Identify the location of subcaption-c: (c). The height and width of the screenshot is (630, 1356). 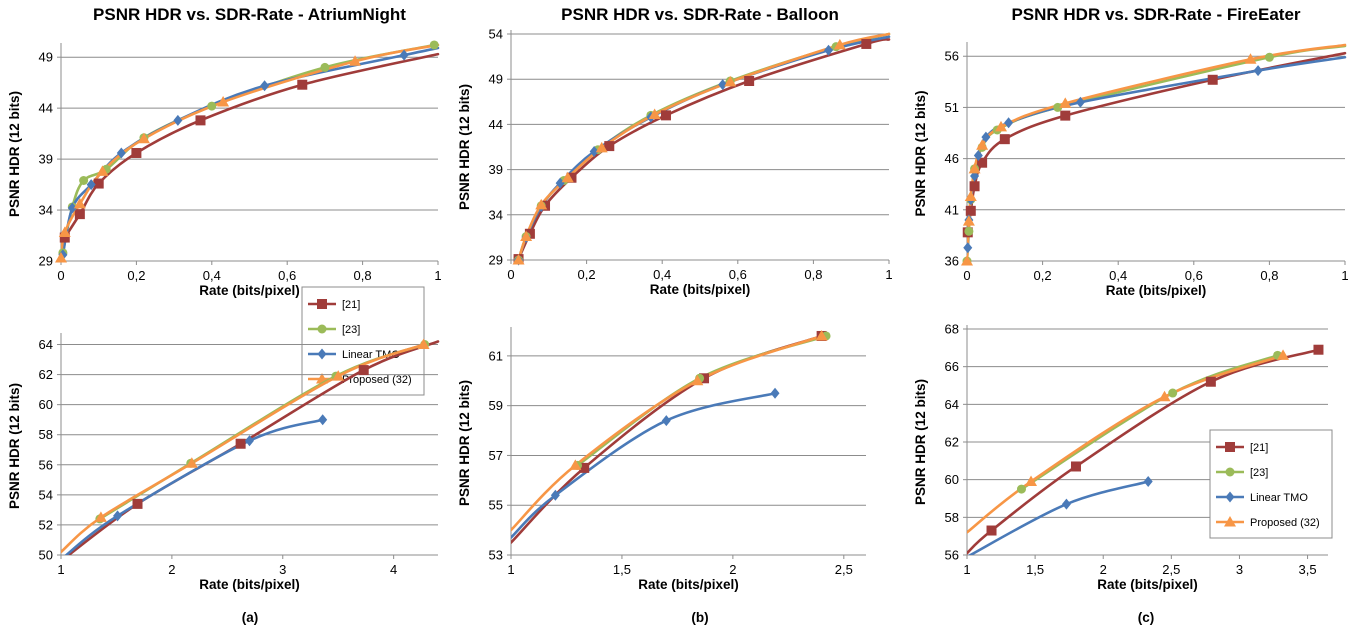
(1146, 617).